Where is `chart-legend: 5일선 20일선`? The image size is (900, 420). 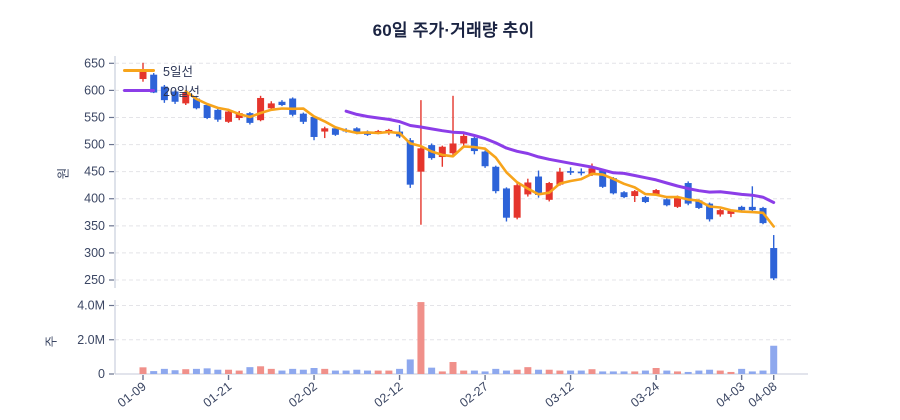
chart-legend: 5일선 20일선 is located at coordinates (161, 80).